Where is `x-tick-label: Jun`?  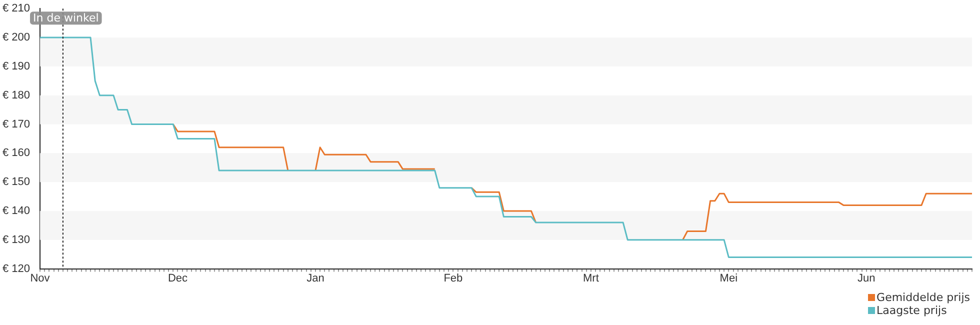 x-tick-label: Jun is located at coordinates (867, 278).